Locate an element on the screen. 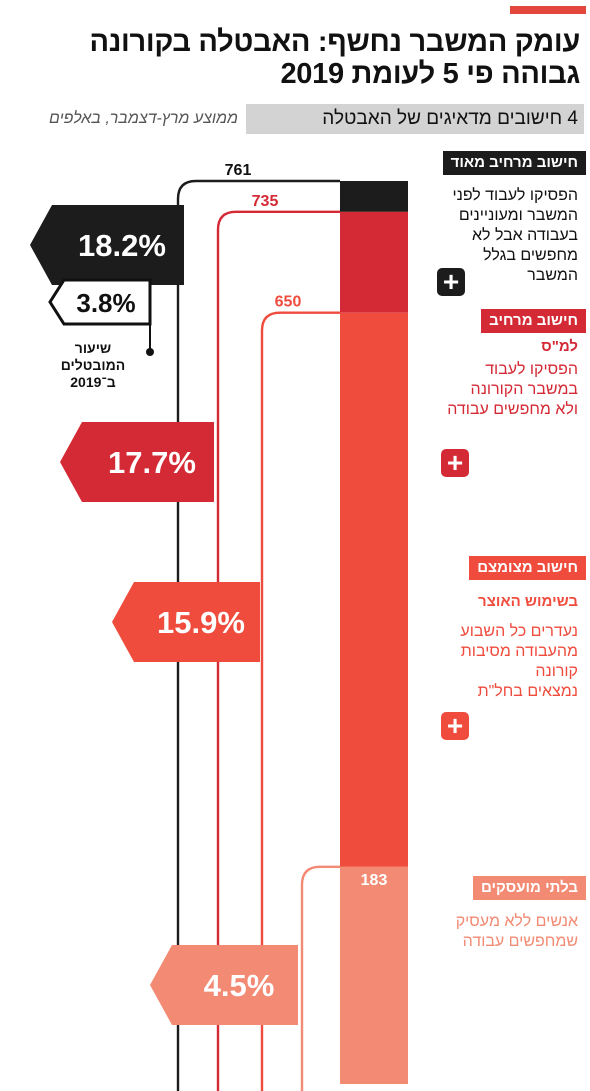  category-desc-line: נמצאים בחל"ת is located at coordinates (527, 691).